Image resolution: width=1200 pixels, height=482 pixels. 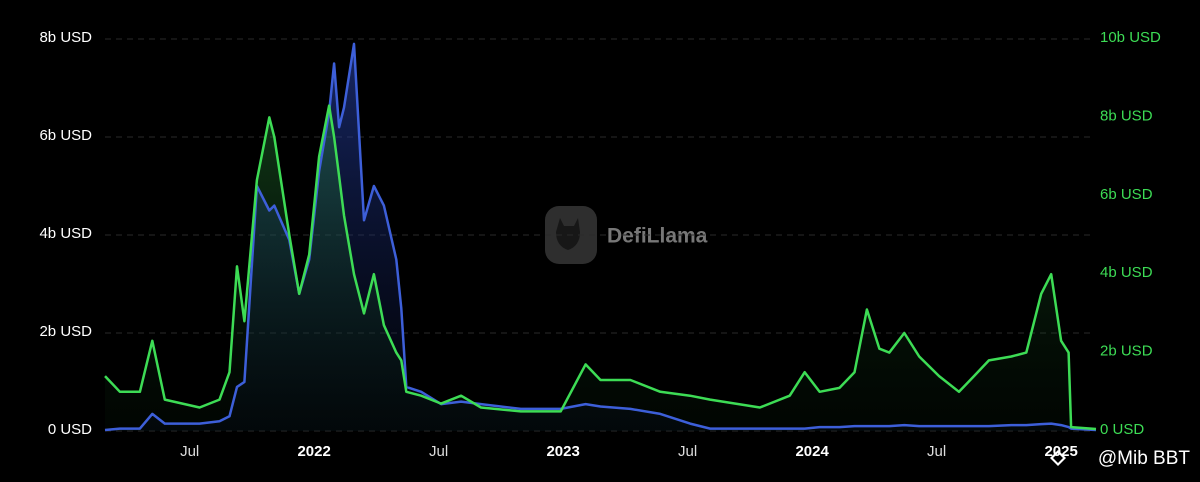 What do you see at coordinates (1122, 429) in the screenshot?
I see `y2-tick-label: 0 USD` at bounding box center [1122, 429].